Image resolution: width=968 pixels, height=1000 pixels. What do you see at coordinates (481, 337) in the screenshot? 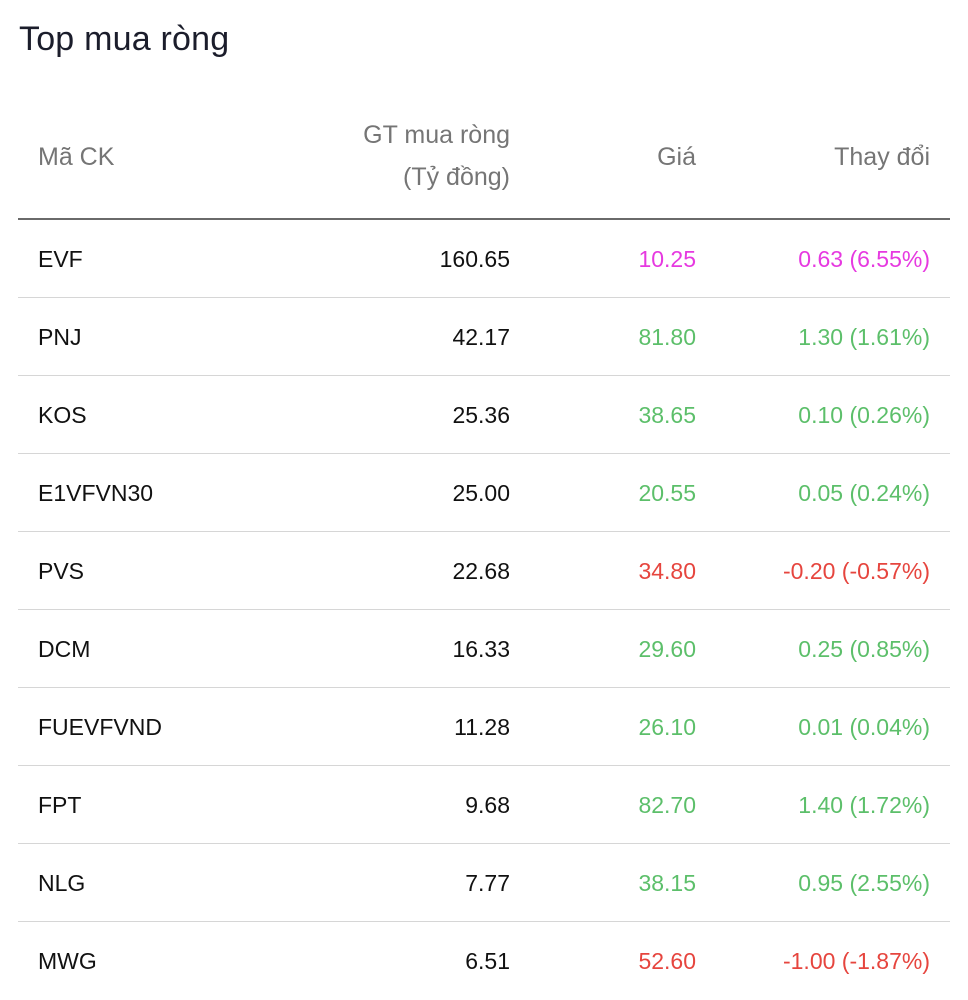
I see `net-buy-value: 42.17` at bounding box center [481, 337].